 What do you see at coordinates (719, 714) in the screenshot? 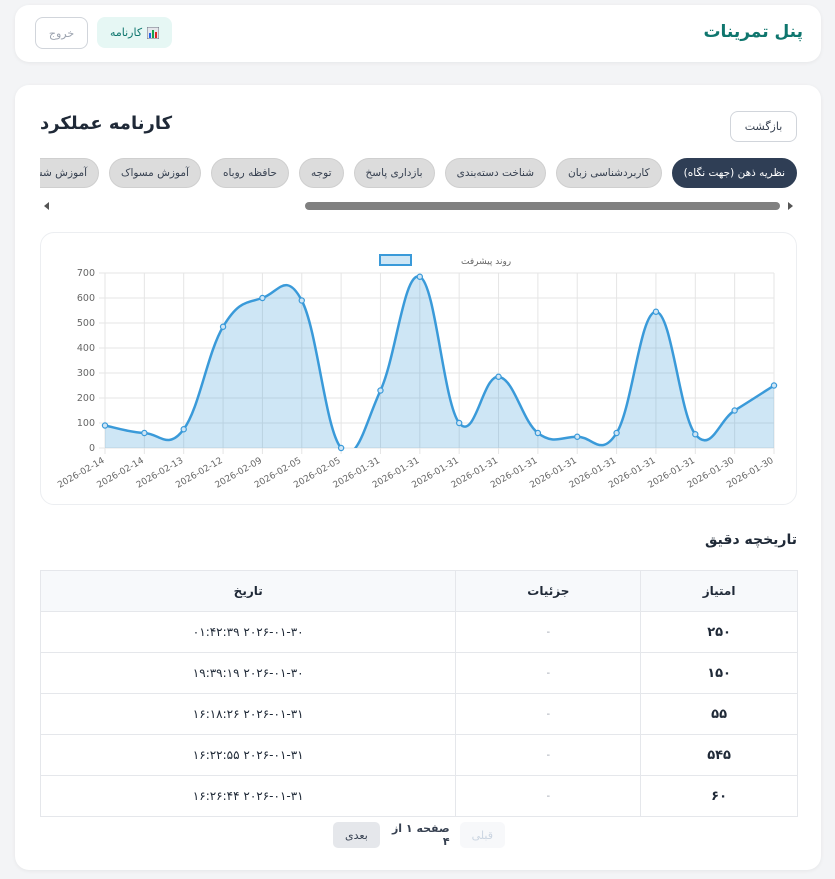
I see `score-cell: ۵۵` at bounding box center [719, 714].